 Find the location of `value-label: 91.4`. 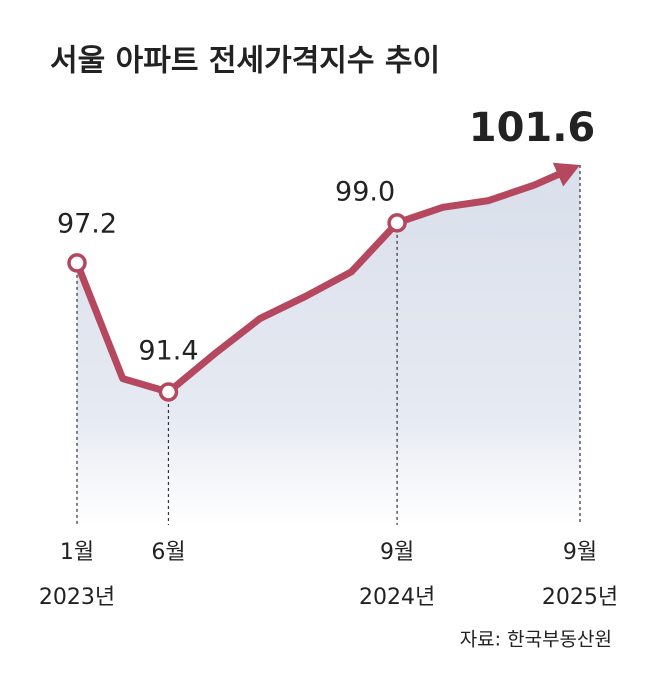

value-label: 91.4 is located at coordinates (168, 351).